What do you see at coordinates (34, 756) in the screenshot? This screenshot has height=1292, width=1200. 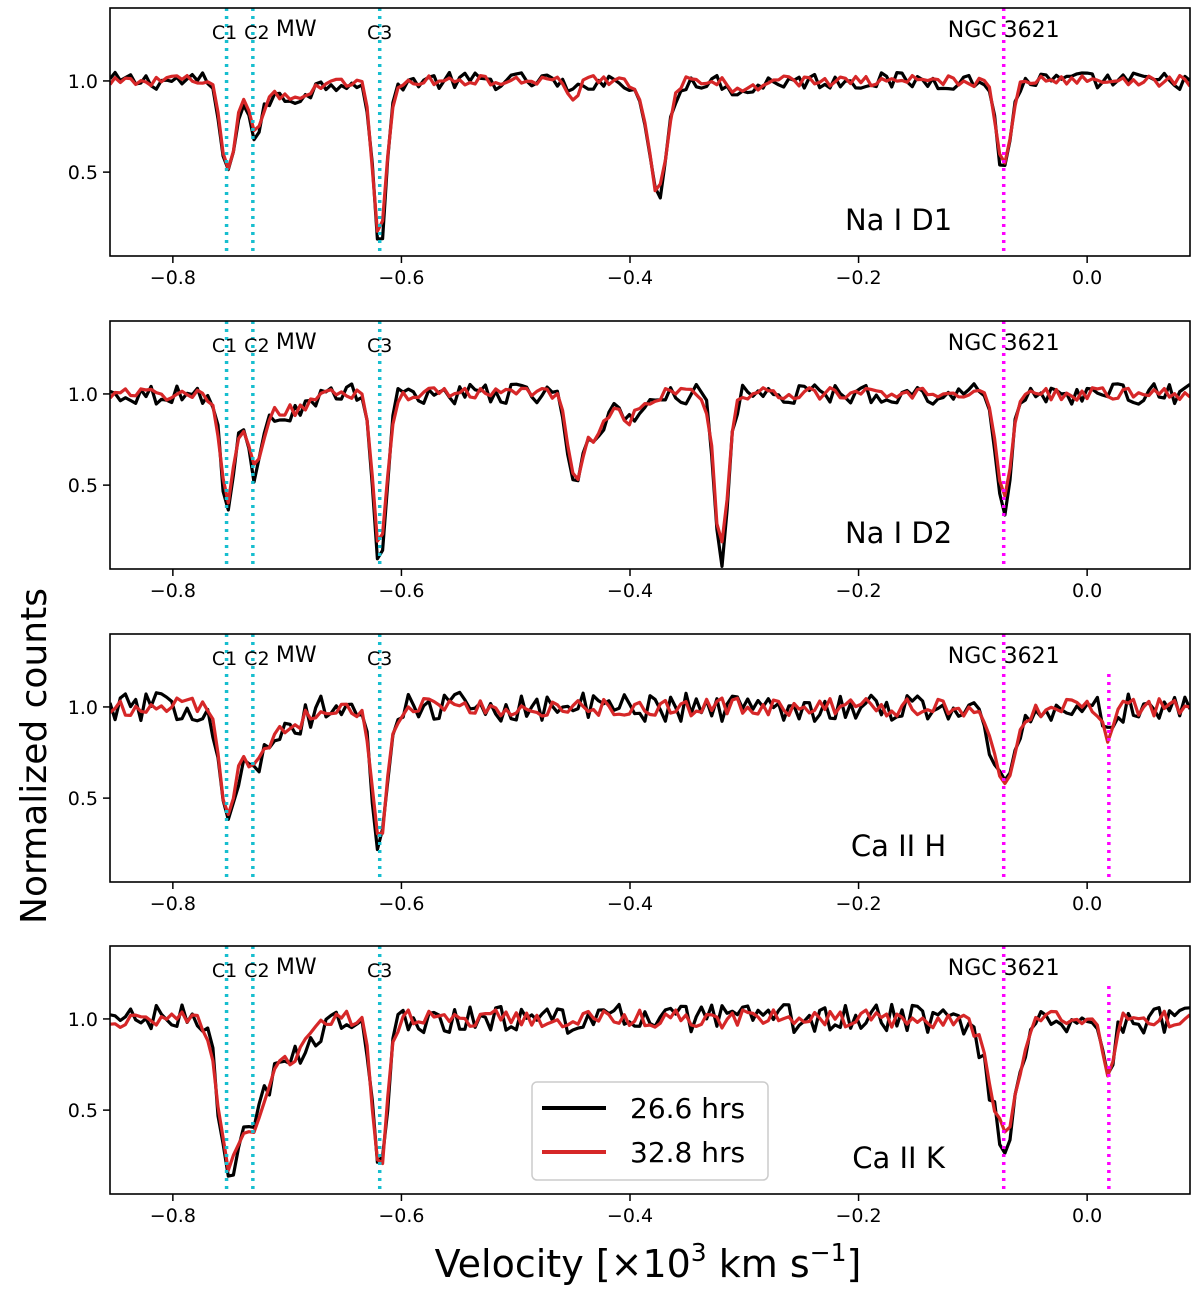 I see `y-axis-label: Normalized counts` at bounding box center [34, 756].